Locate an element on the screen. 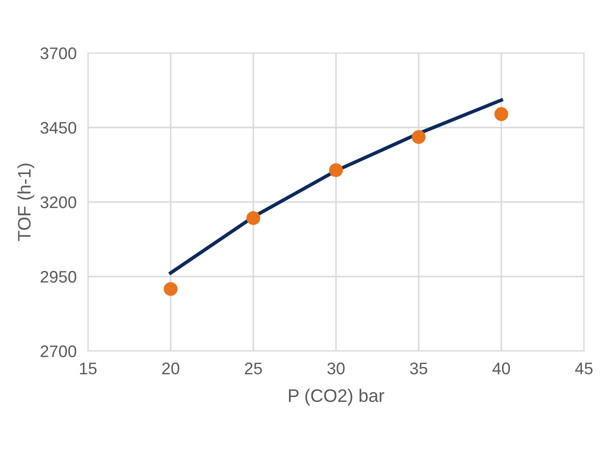  y-tick-label: 3700 is located at coordinates (58, 53).